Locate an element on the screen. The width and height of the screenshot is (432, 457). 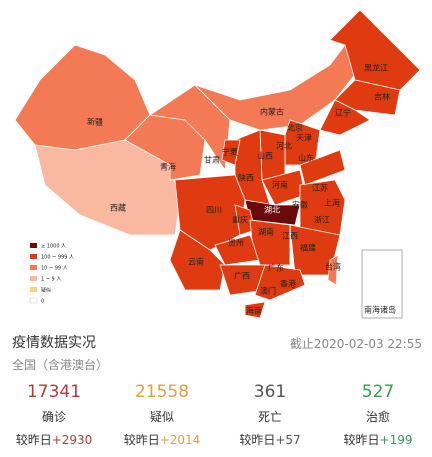
region-label: 天津 is located at coordinates (304, 138).